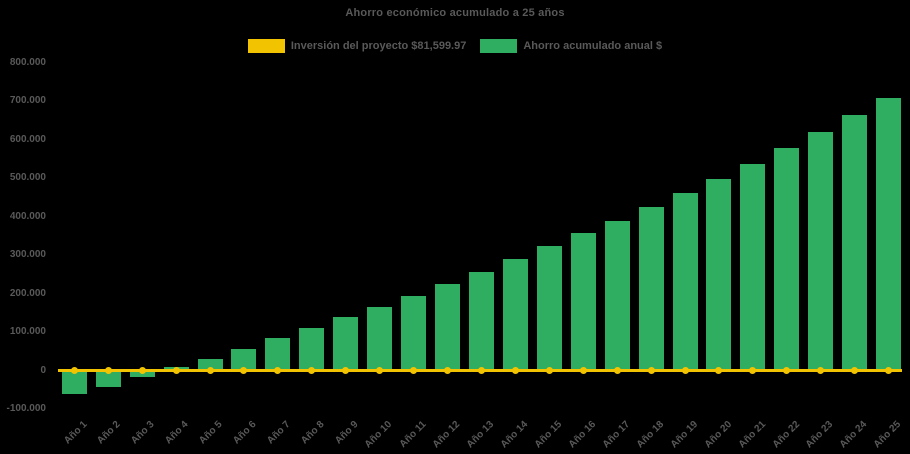  I want to click on x-tick-label: Año 23, so click(820, 435).